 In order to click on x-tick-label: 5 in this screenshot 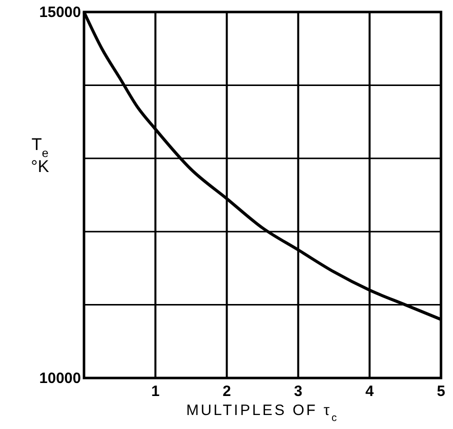, I will do `click(441, 391)`.